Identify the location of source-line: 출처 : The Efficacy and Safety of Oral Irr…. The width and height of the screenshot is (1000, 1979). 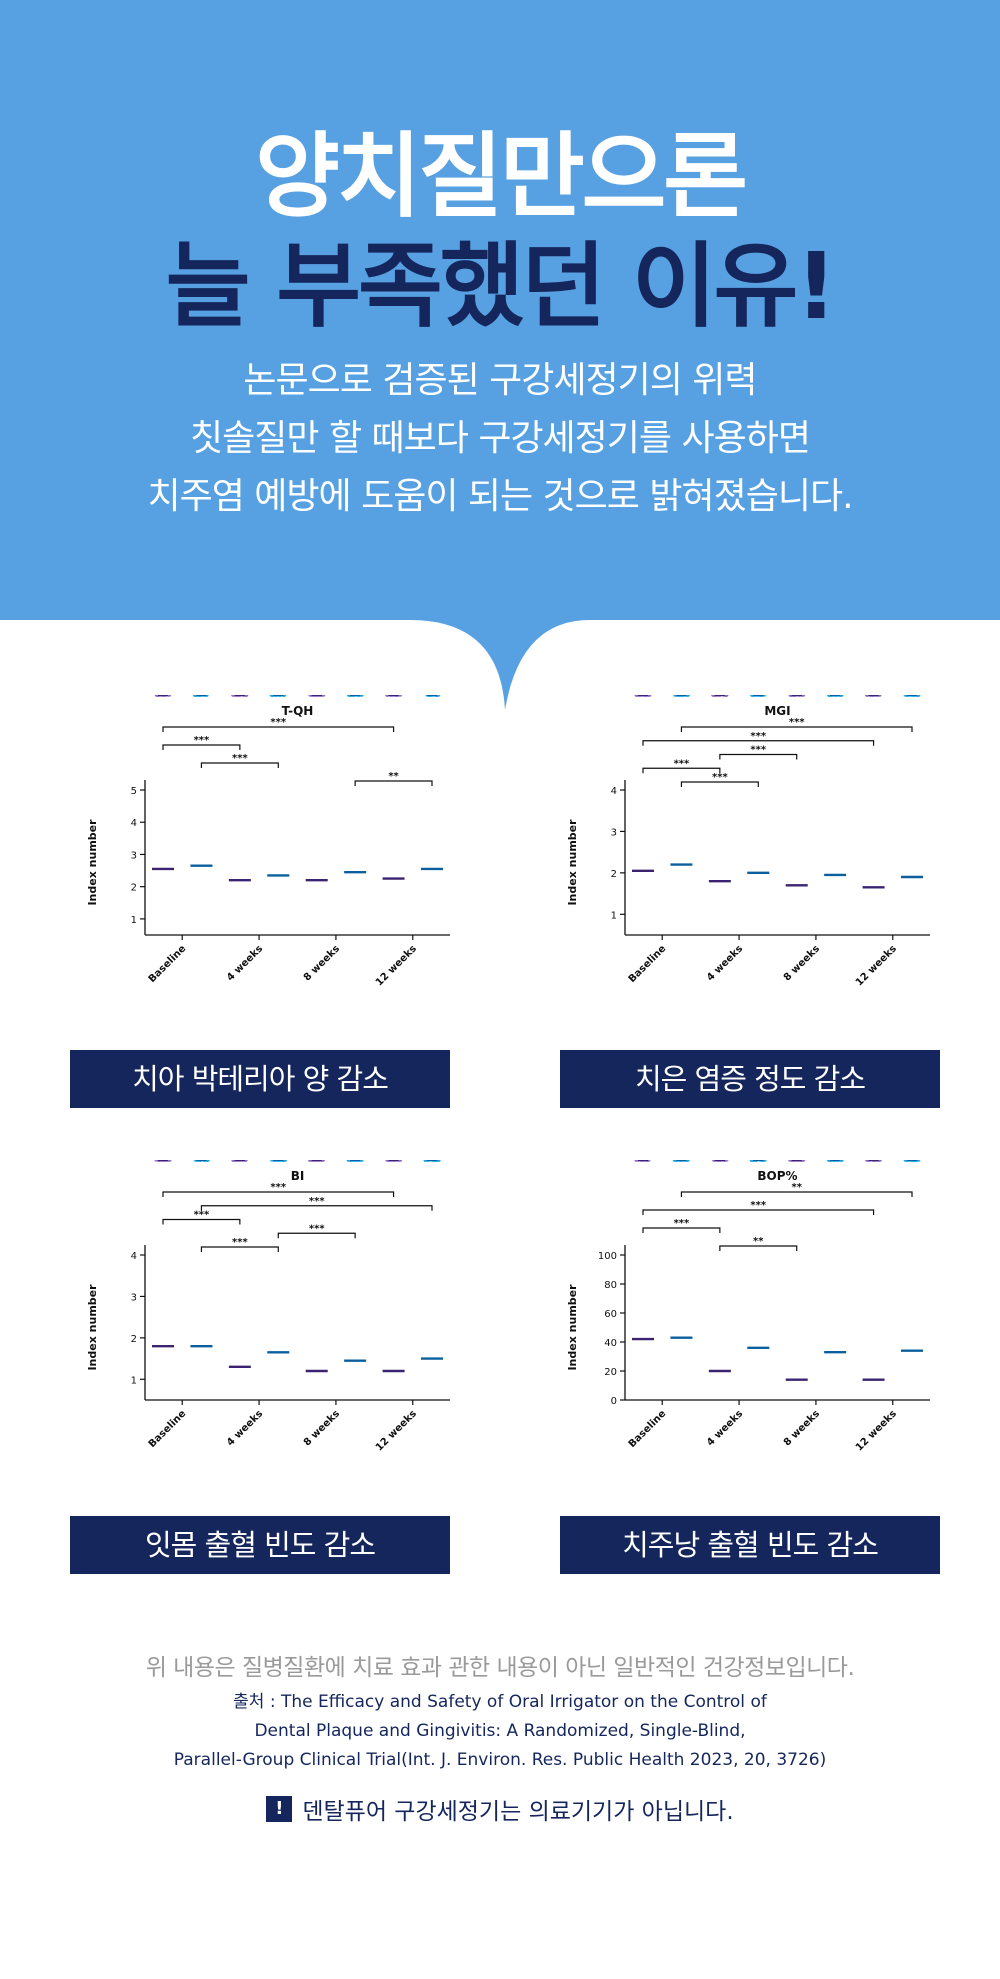
(500, 1702).